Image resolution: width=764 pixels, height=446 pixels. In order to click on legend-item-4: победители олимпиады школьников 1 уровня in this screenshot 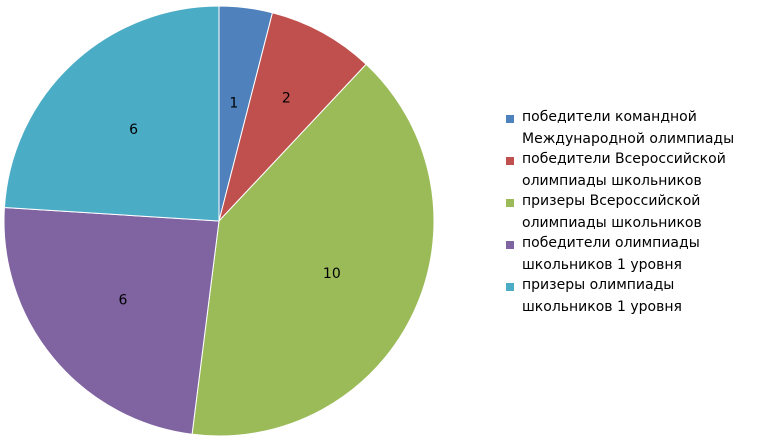, I will do `click(635, 255)`.